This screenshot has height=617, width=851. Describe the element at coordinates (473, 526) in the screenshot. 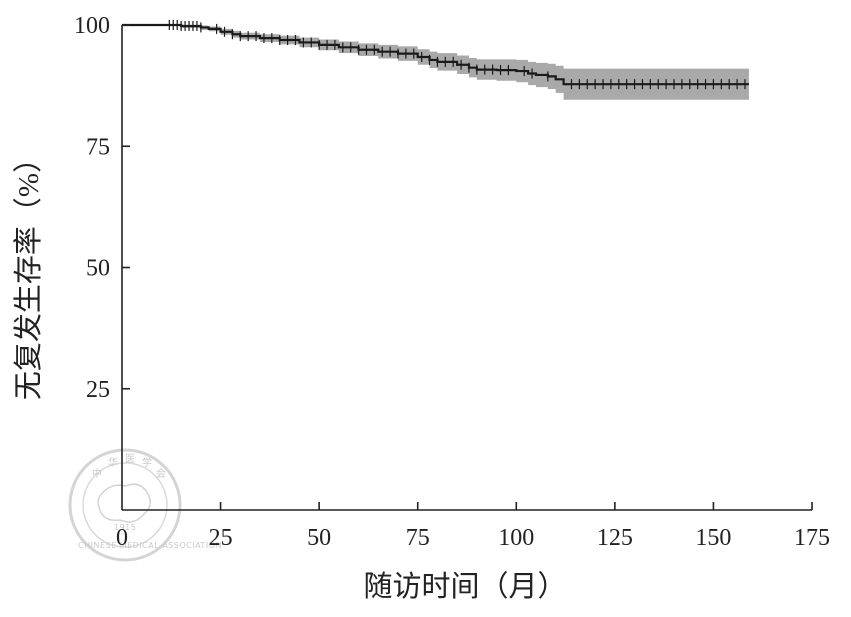

I see `x-axis-ticks: 0 25 50 75 100 125 150 175` at that location.